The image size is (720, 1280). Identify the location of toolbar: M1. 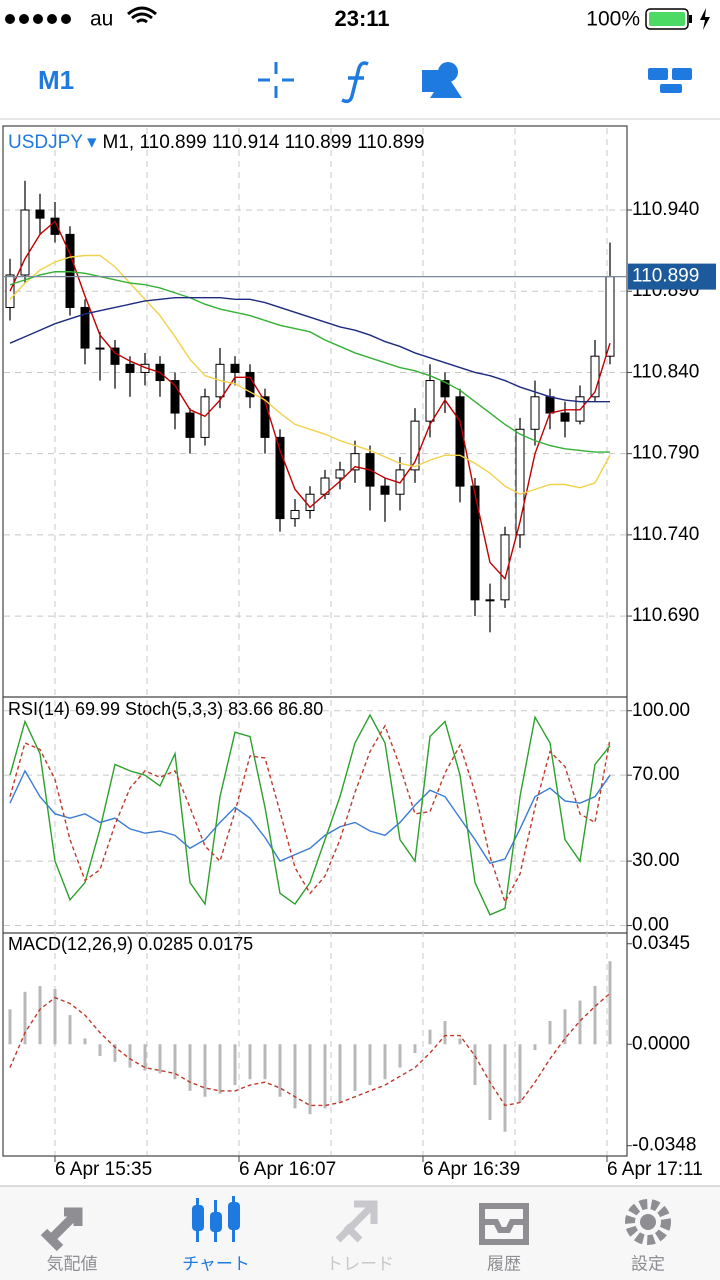
(360, 90).